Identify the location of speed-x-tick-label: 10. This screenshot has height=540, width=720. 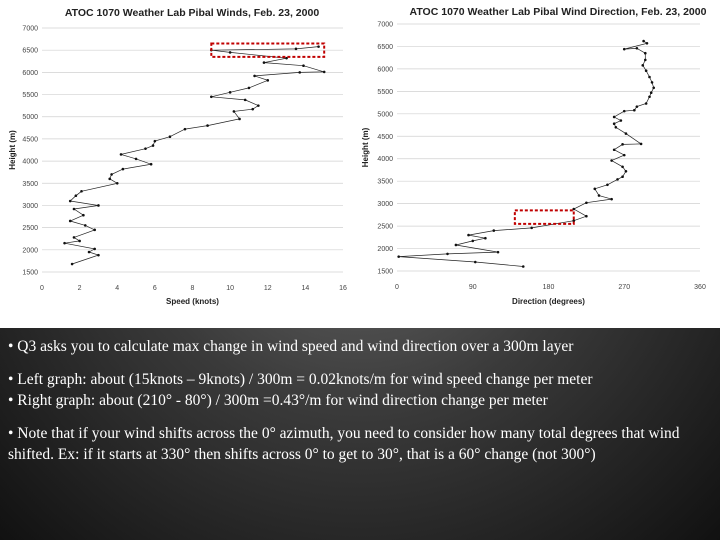
(230, 288).